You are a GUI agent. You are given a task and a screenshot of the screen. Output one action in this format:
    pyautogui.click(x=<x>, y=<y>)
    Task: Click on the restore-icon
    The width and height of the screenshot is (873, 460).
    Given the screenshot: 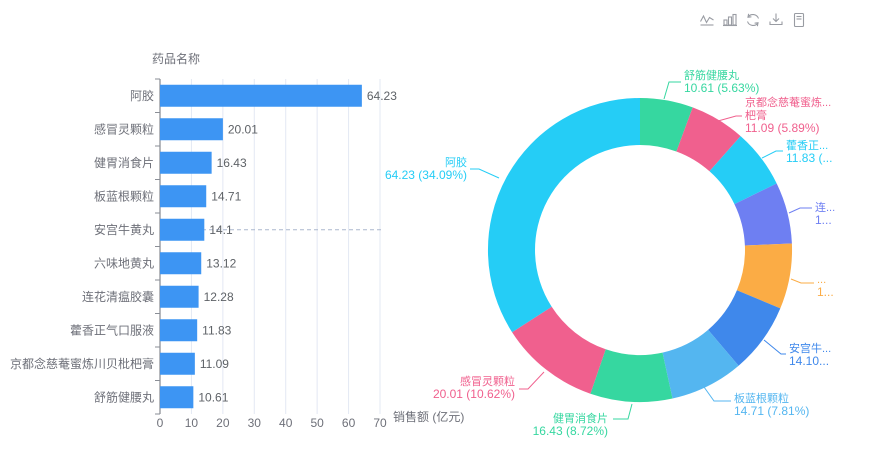 What is the action you would take?
    pyautogui.click(x=753, y=20)
    